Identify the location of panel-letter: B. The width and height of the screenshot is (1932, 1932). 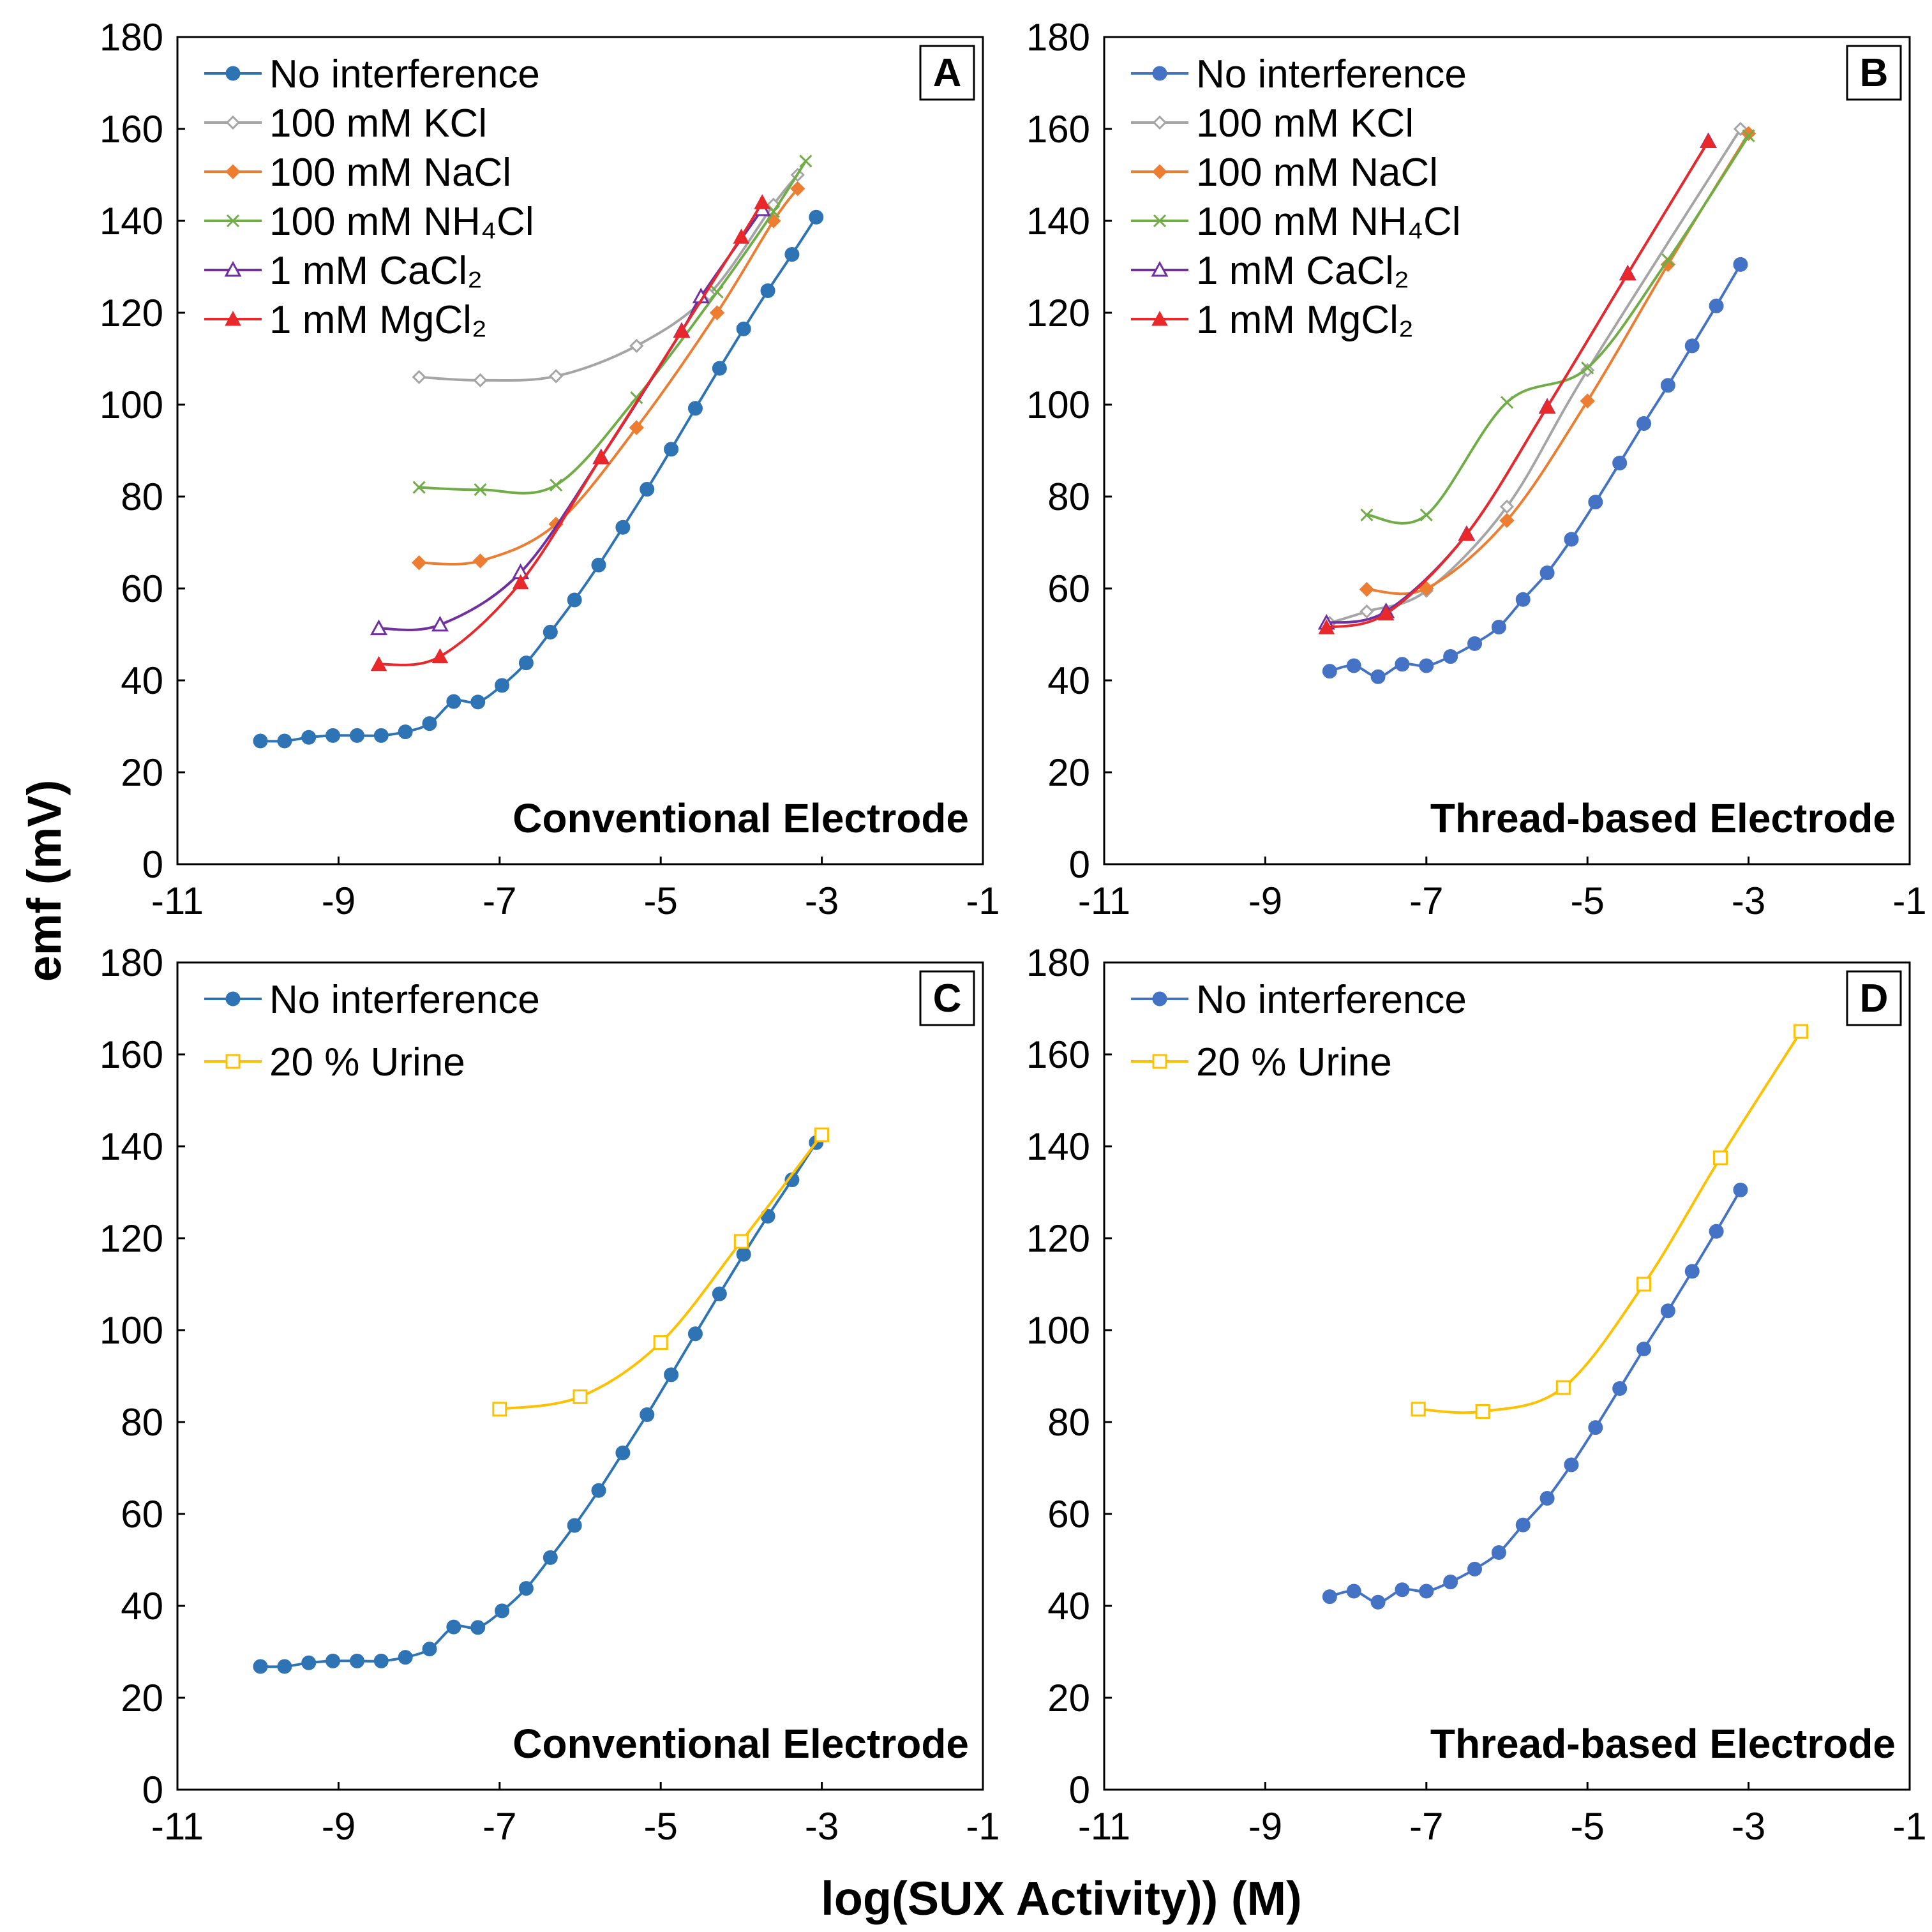
(1874, 73).